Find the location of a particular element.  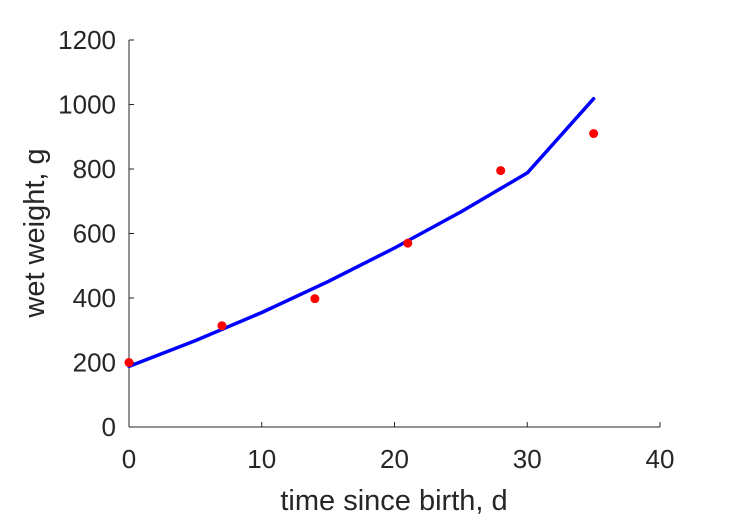

y-axis-label: wet weight, g is located at coordinates (35, 233).